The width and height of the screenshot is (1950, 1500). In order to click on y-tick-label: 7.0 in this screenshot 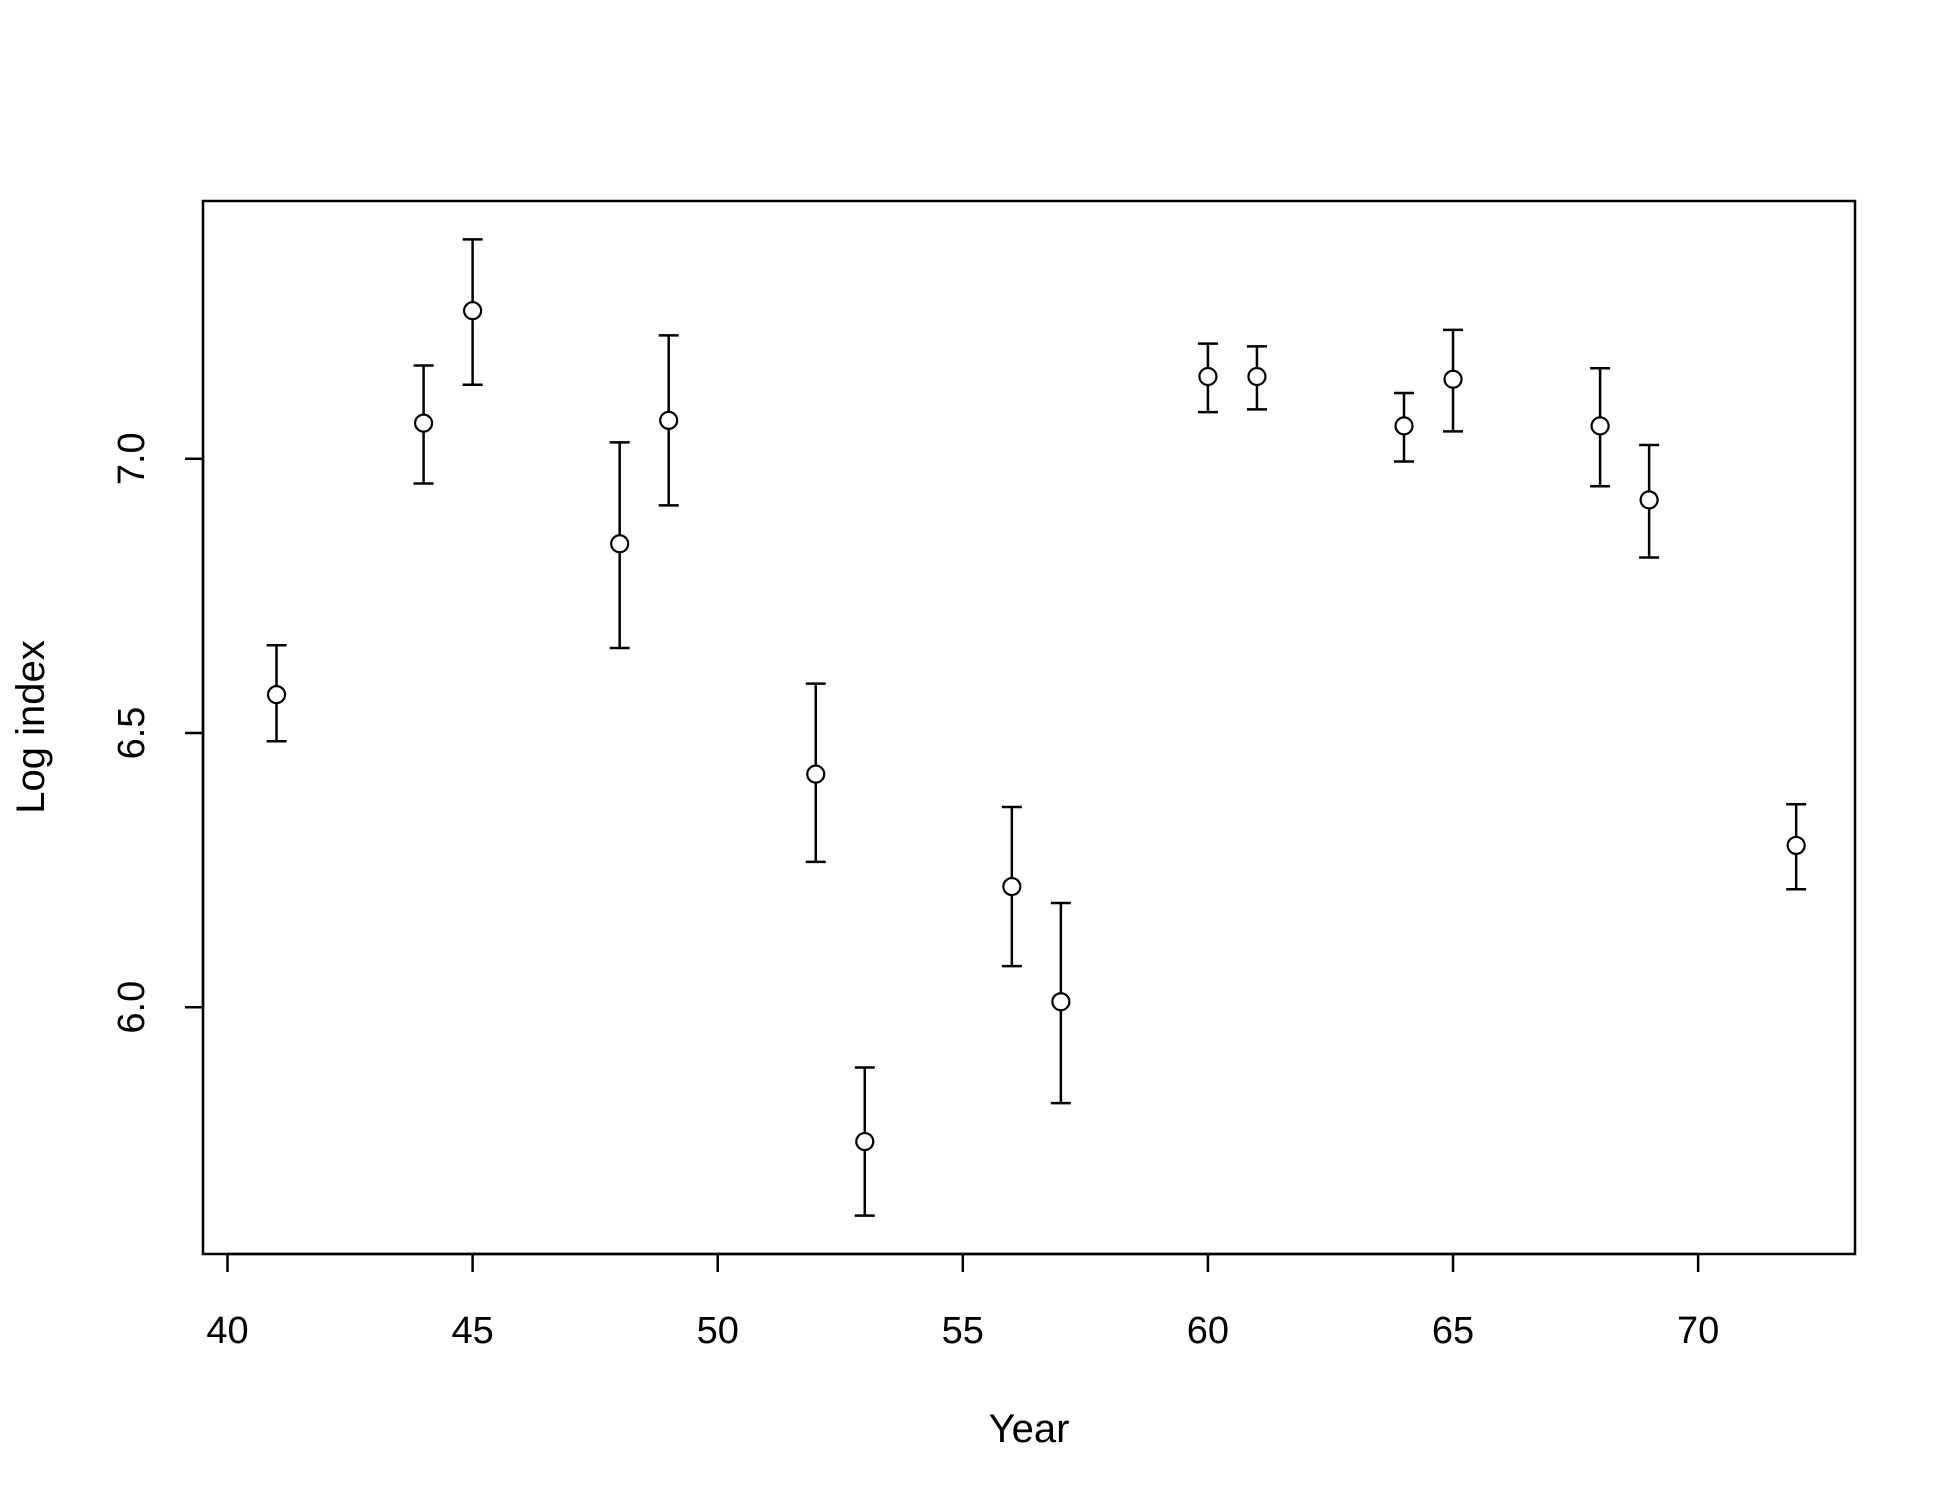, I will do `click(132, 458)`.